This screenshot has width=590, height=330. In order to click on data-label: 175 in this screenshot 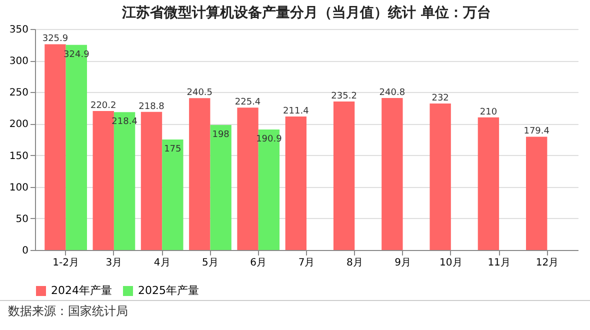, I will do `click(173, 149)`.